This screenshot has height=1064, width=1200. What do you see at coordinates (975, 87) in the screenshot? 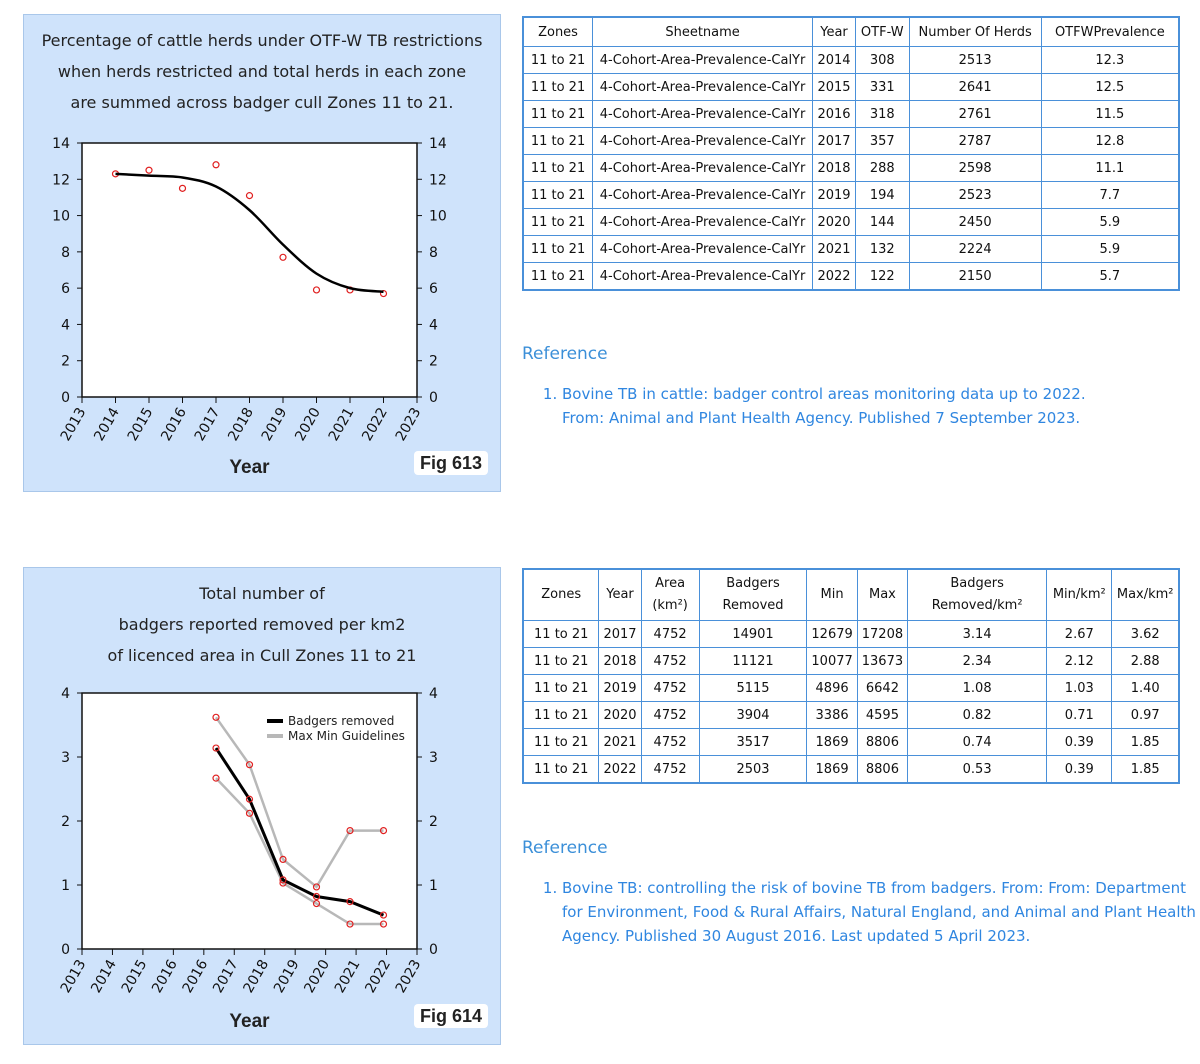
I see `table-cell: 2641` at bounding box center [975, 87].